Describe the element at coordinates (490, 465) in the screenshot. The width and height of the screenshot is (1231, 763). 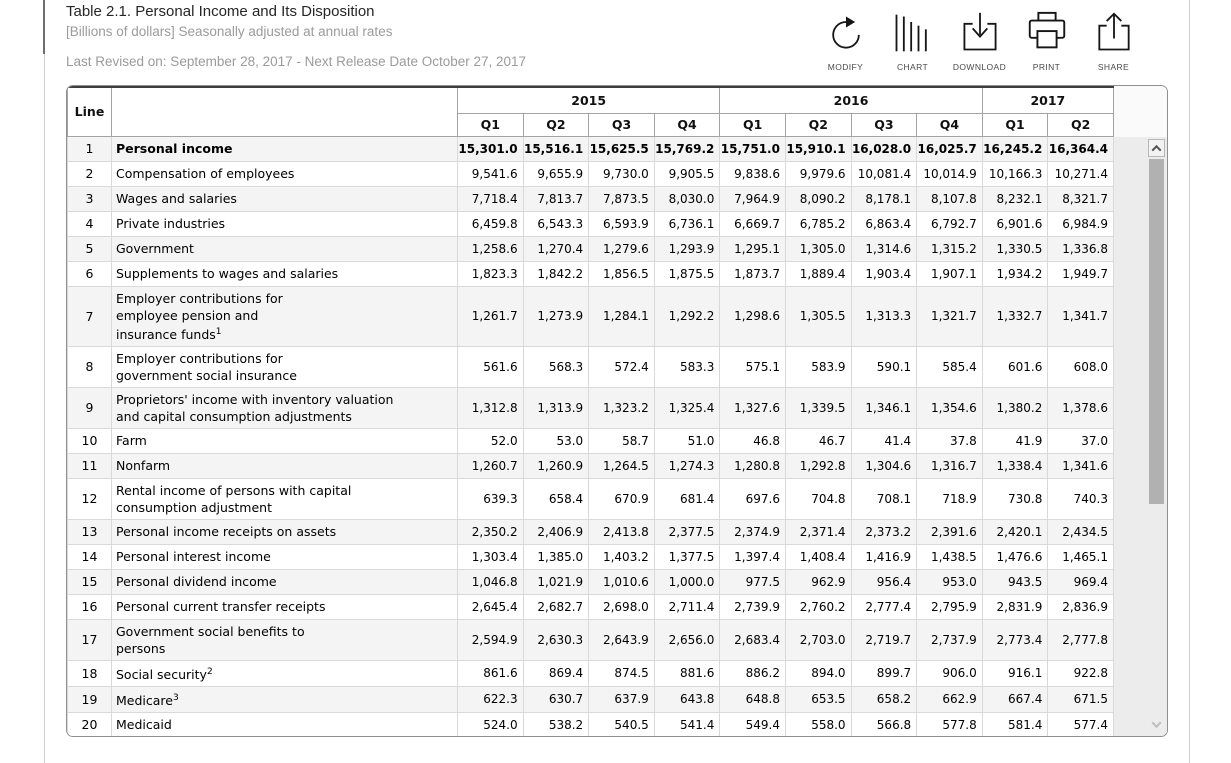
I see `cell-value: 1,260.7` at that location.